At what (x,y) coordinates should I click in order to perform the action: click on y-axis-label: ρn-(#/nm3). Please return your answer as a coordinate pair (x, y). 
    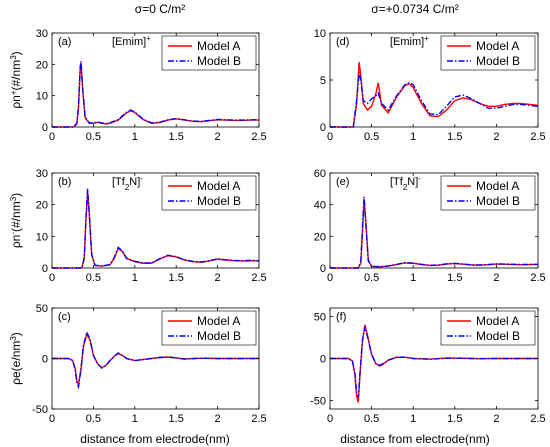
    Looking at the image, I should click on (16, 220).